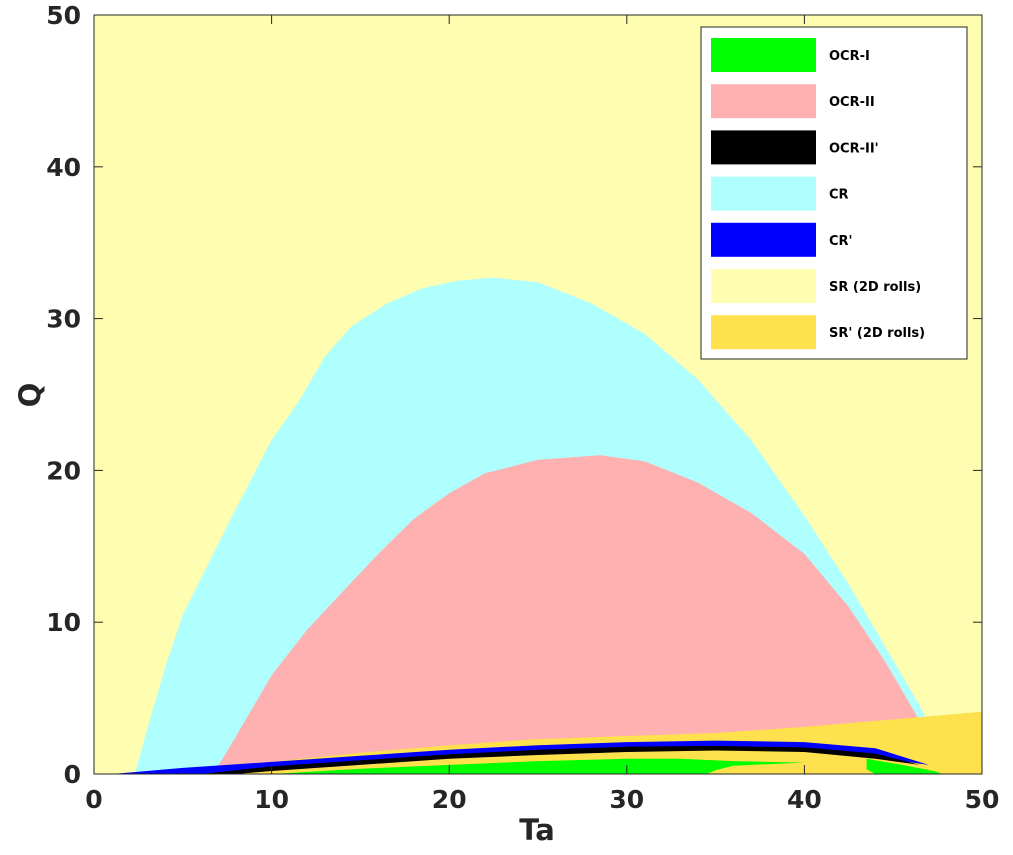 Image resolution: width=1013 pixels, height=855 pixels. I want to click on x-tick-label: 40, so click(804, 799).